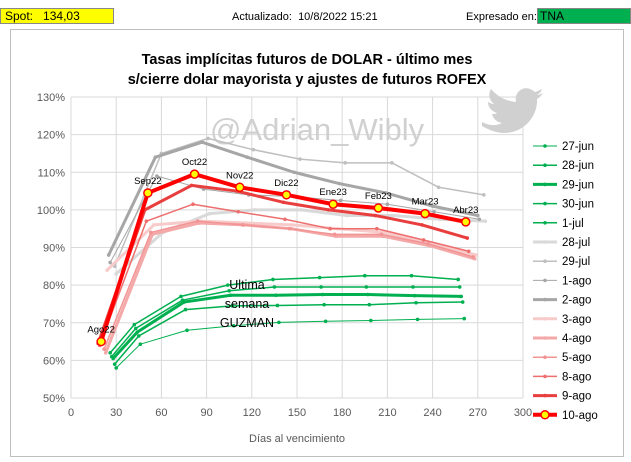  I want to click on updated-value: 10/8/2022 15:21, so click(338, 17).